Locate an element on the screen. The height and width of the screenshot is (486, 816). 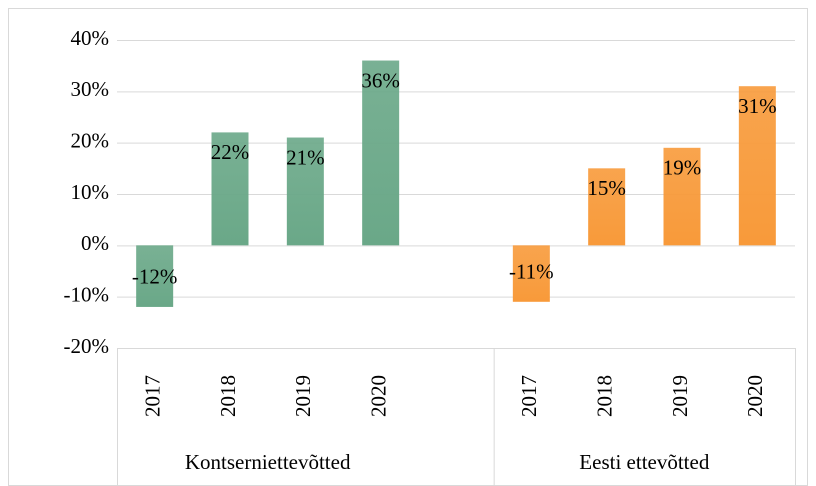
data-label: 36% is located at coordinates (380, 80).